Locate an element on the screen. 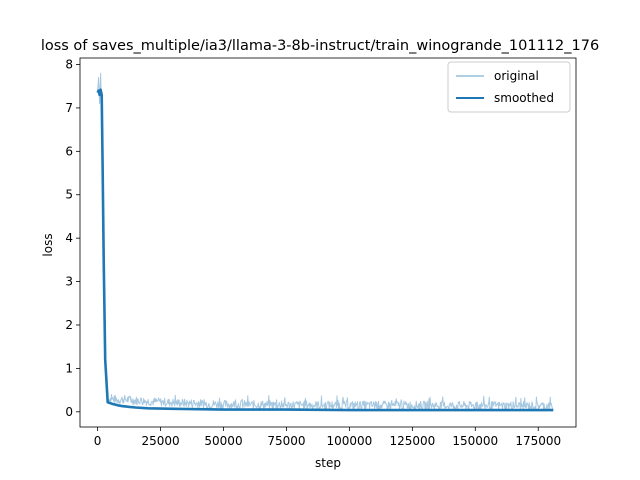 This screenshot has height=480, width=640. x-axis-label: step is located at coordinates (328, 463).